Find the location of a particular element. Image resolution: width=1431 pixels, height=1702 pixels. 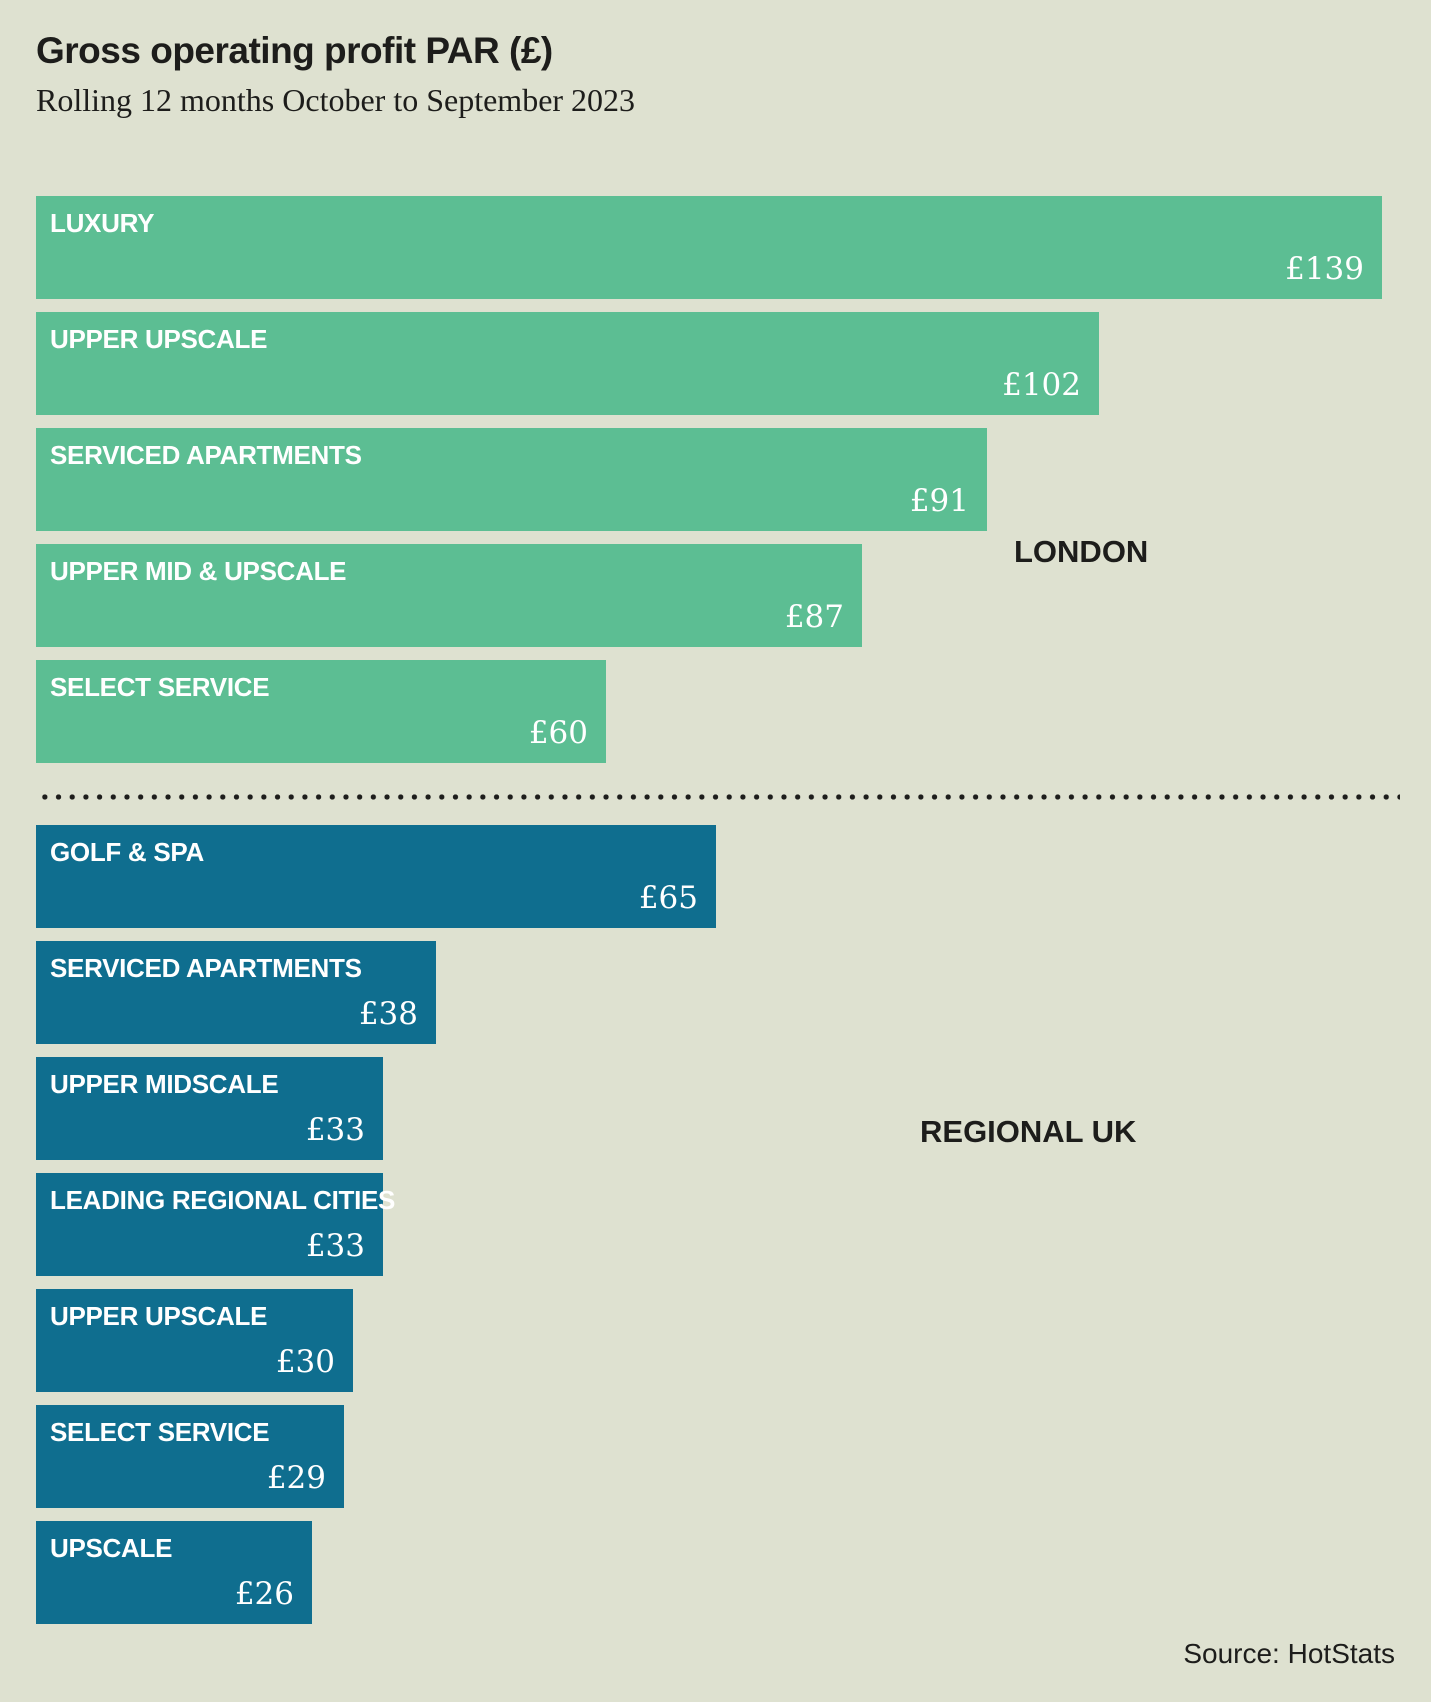

bar-london-serviced-apartments: SERVICED APARTMENTS £91 is located at coordinates (511, 479).